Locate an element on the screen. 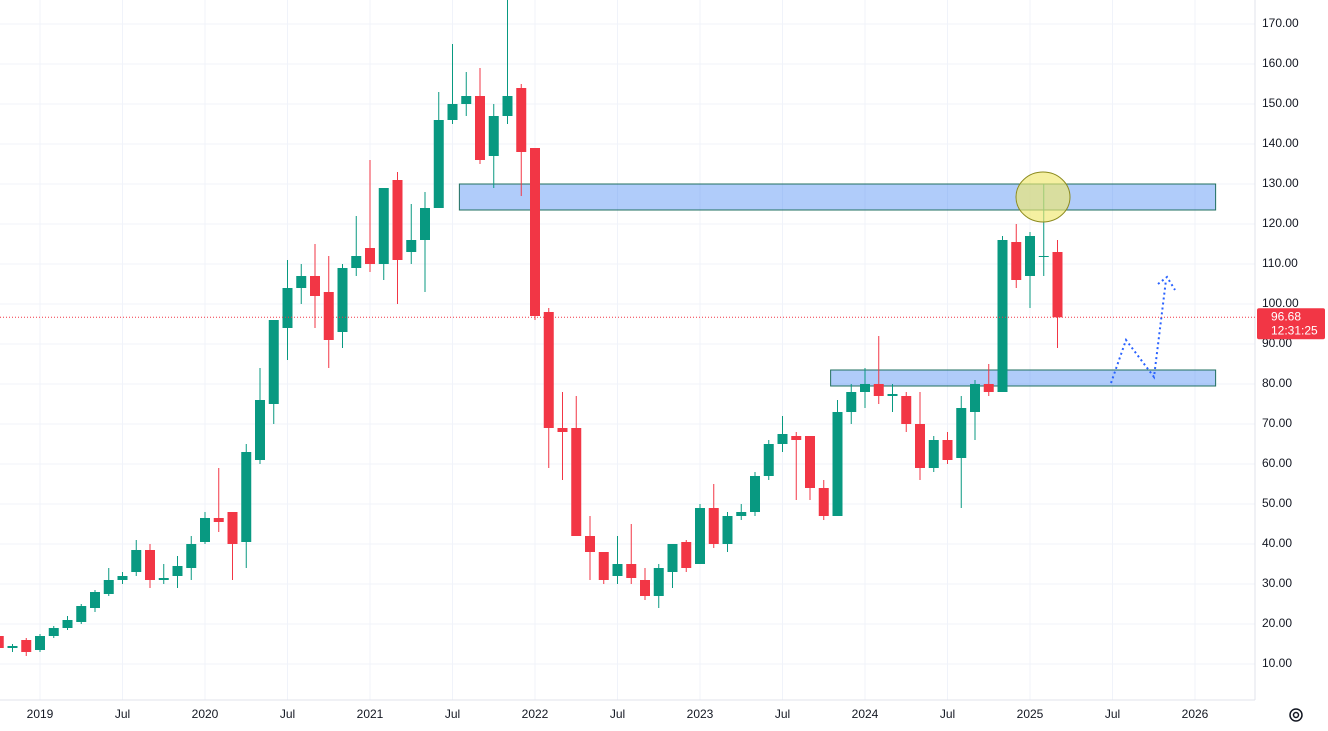  y-tick-label: 140.00 is located at coordinates (1280, 143).